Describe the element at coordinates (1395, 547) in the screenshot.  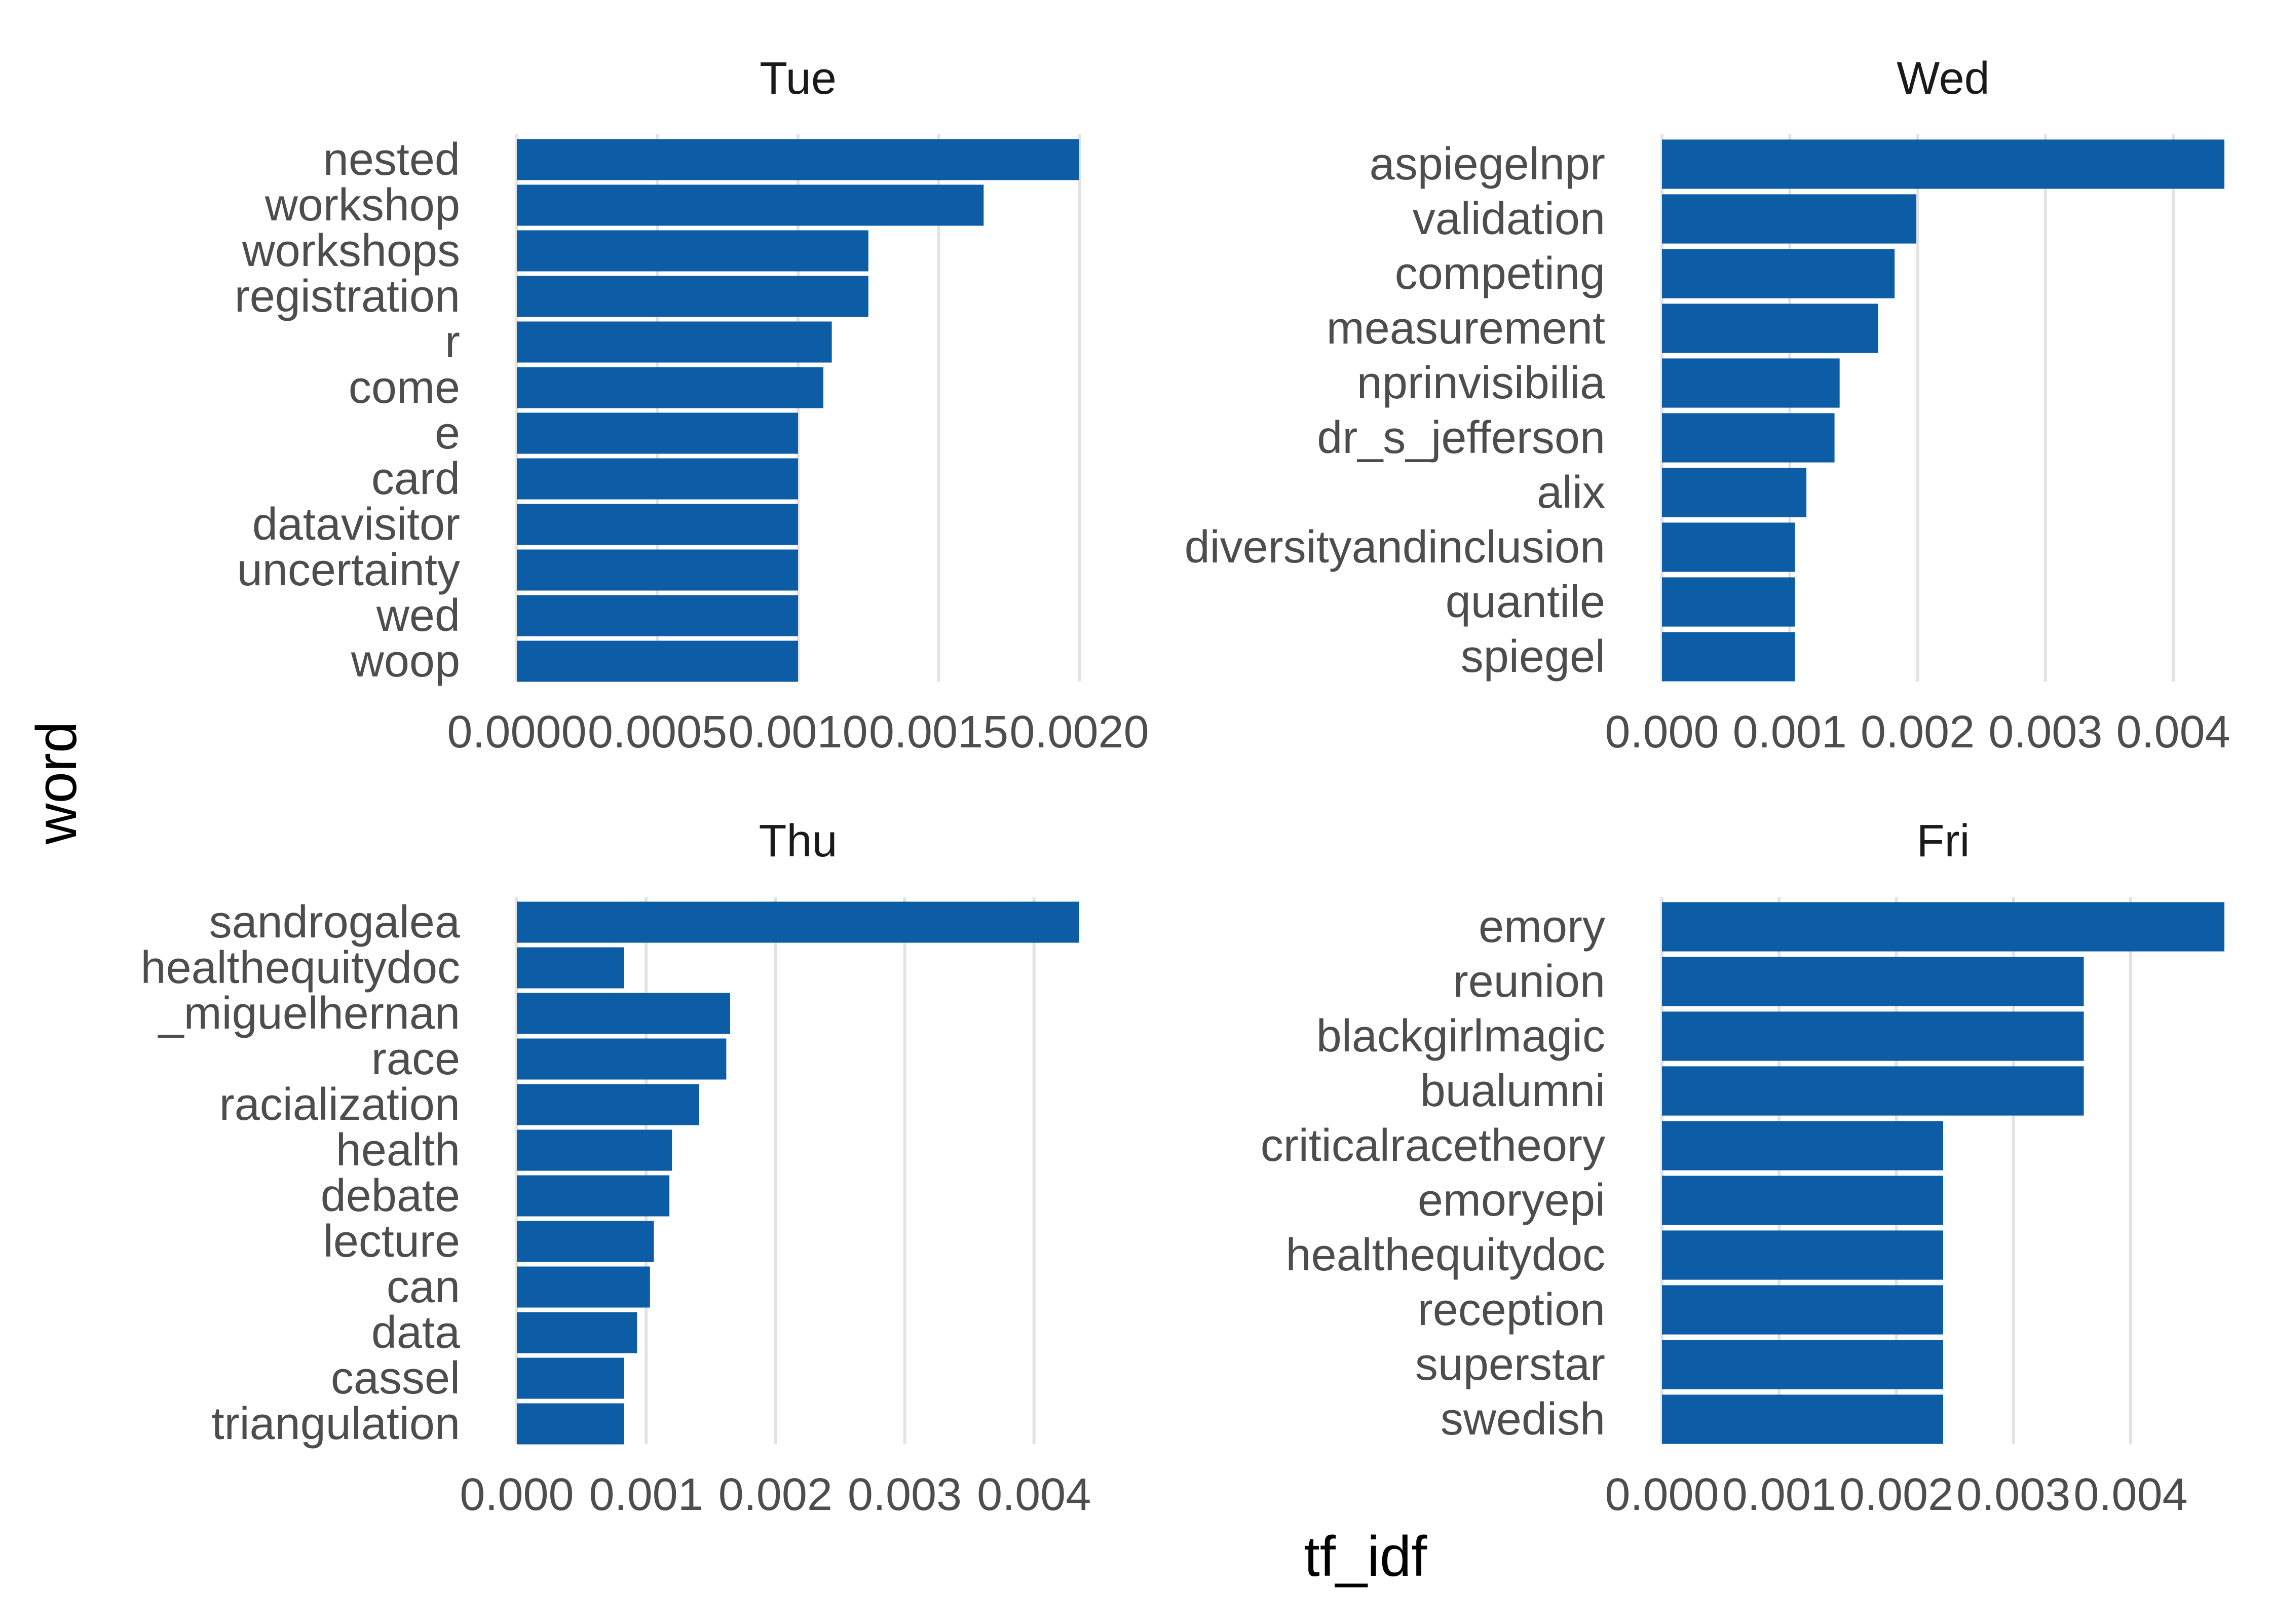
I see `category-label: diversityandinclusion` at that location.